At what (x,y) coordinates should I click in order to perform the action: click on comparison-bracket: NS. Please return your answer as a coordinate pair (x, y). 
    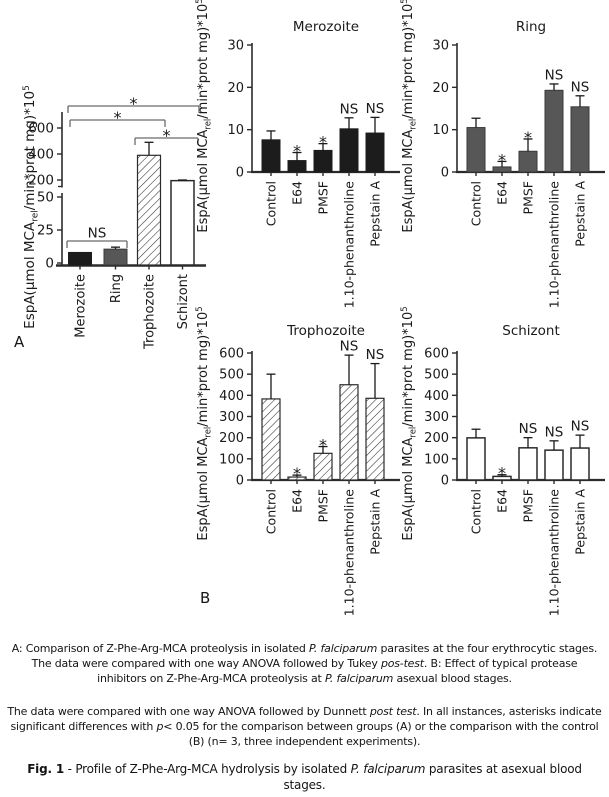
    Looking at the image, I should click on (97, 237).